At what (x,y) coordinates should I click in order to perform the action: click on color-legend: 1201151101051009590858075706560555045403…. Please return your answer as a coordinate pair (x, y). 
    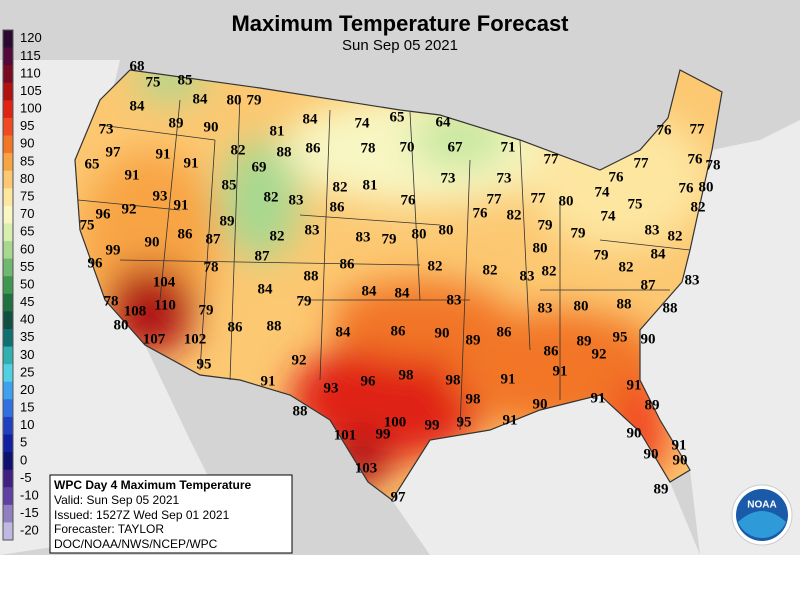
    Looking at the image, I should click on (22, 285).